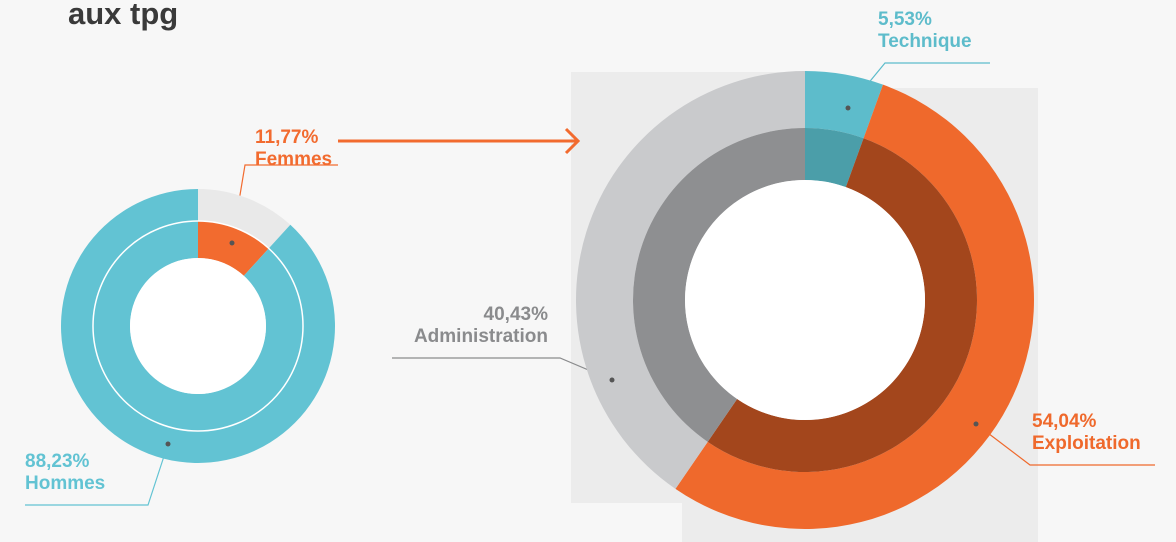  I want to click on value-label: 54,04%, so click(1064, 421).